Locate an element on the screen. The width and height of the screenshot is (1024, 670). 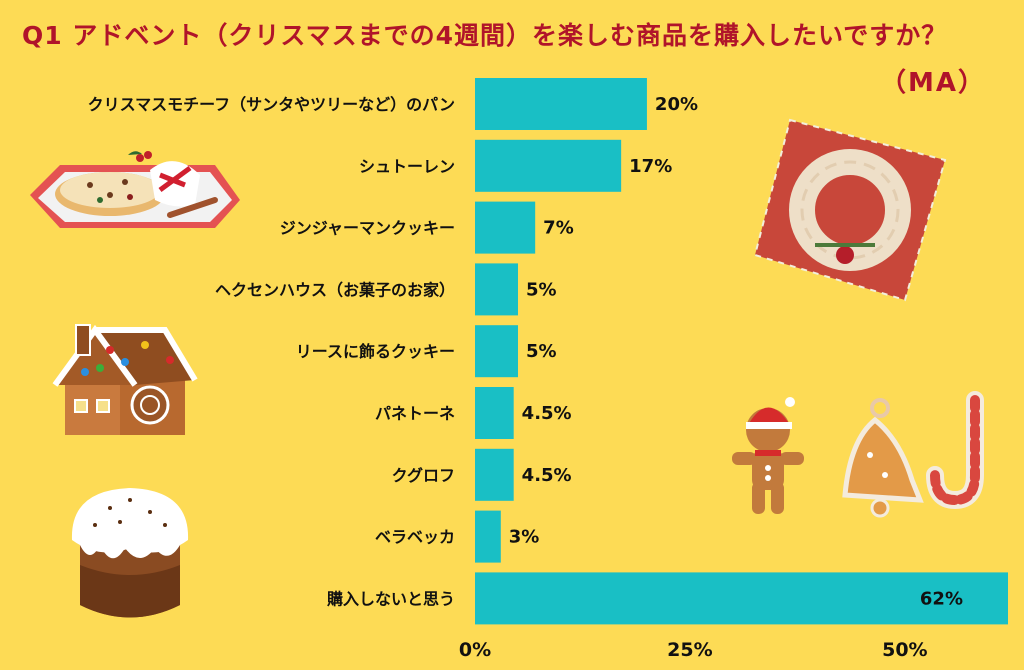
value-label: 7% is located at coordinates (558, 228).